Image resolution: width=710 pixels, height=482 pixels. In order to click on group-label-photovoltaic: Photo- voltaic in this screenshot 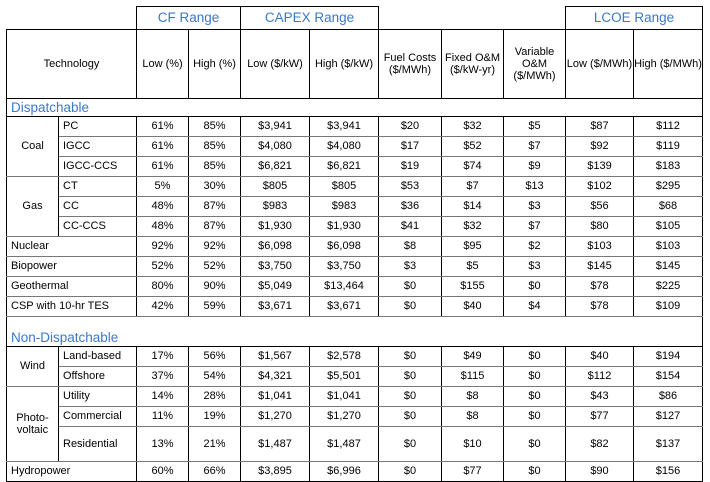, I will do `click(32, 424)`.